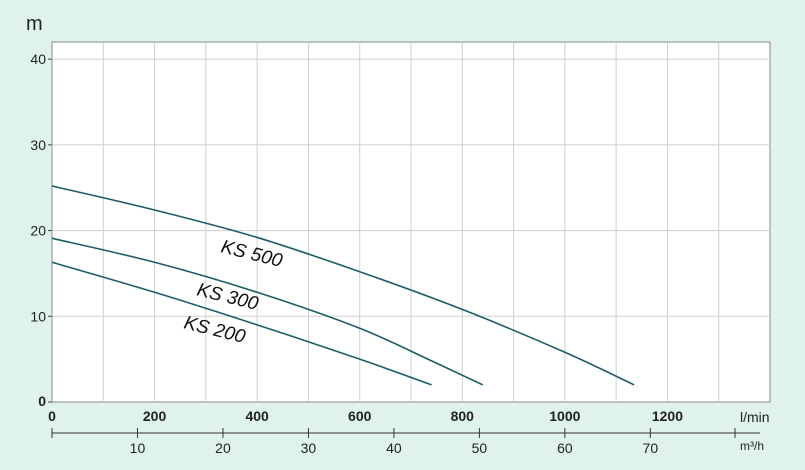  What do you see at coordinates (651, 448) in the screenshot?
I see `x2-tick-label: 70` at bounding box center [651, 448].